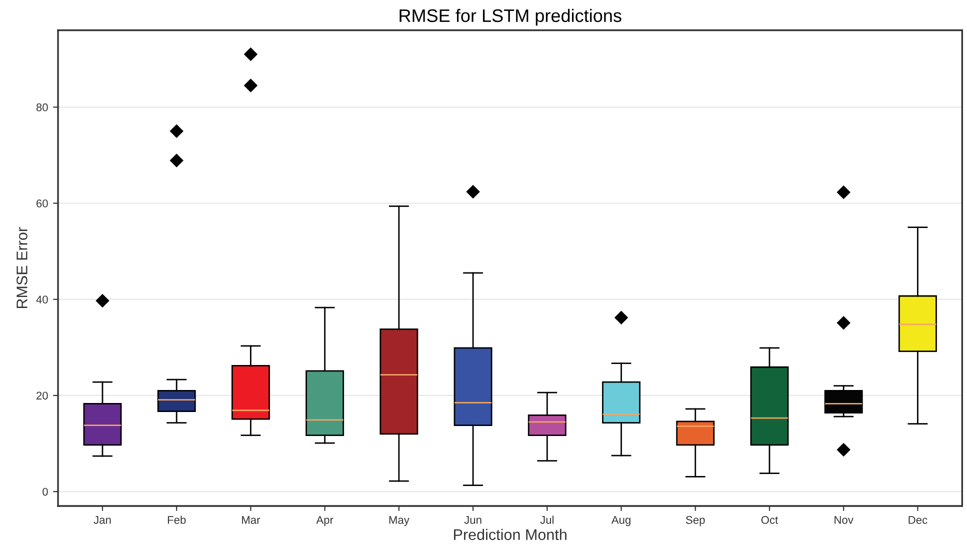 This screenshot has height=550, width=967. What do you see at coordinates (42, 107) in the screenshot?
I see `y-tick-label: 80` at bounding box center [42, 107].